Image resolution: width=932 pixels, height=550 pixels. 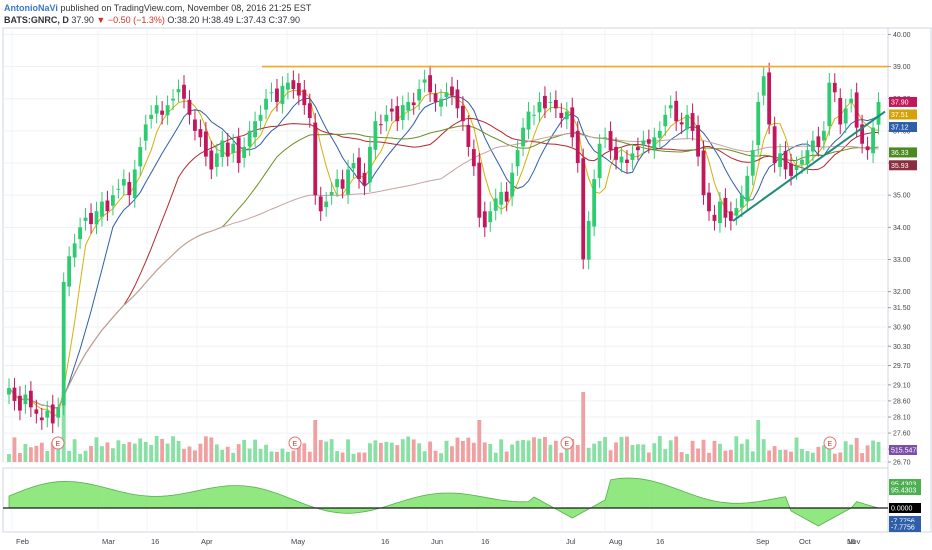 What do you see at coordinates (902, 67) in the screenshot?
I see `y-tick-label: 39.00` at bounding box center [902, 67].